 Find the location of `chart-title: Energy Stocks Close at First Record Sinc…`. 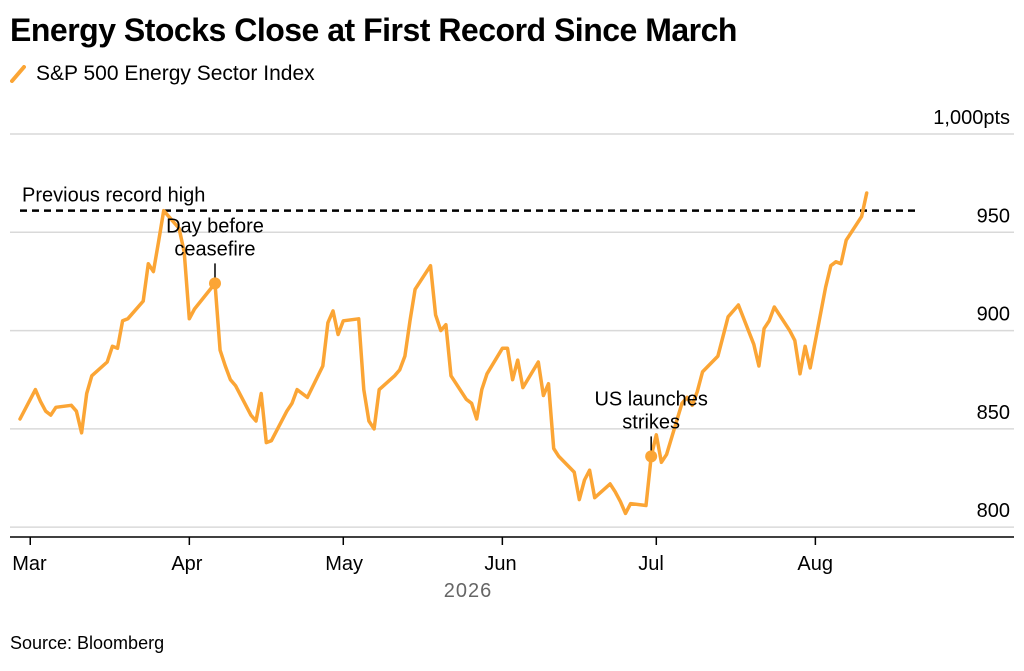

chart-title: Energy Stocks Close at First Record Sinc… is located at coordinates (373, 30).